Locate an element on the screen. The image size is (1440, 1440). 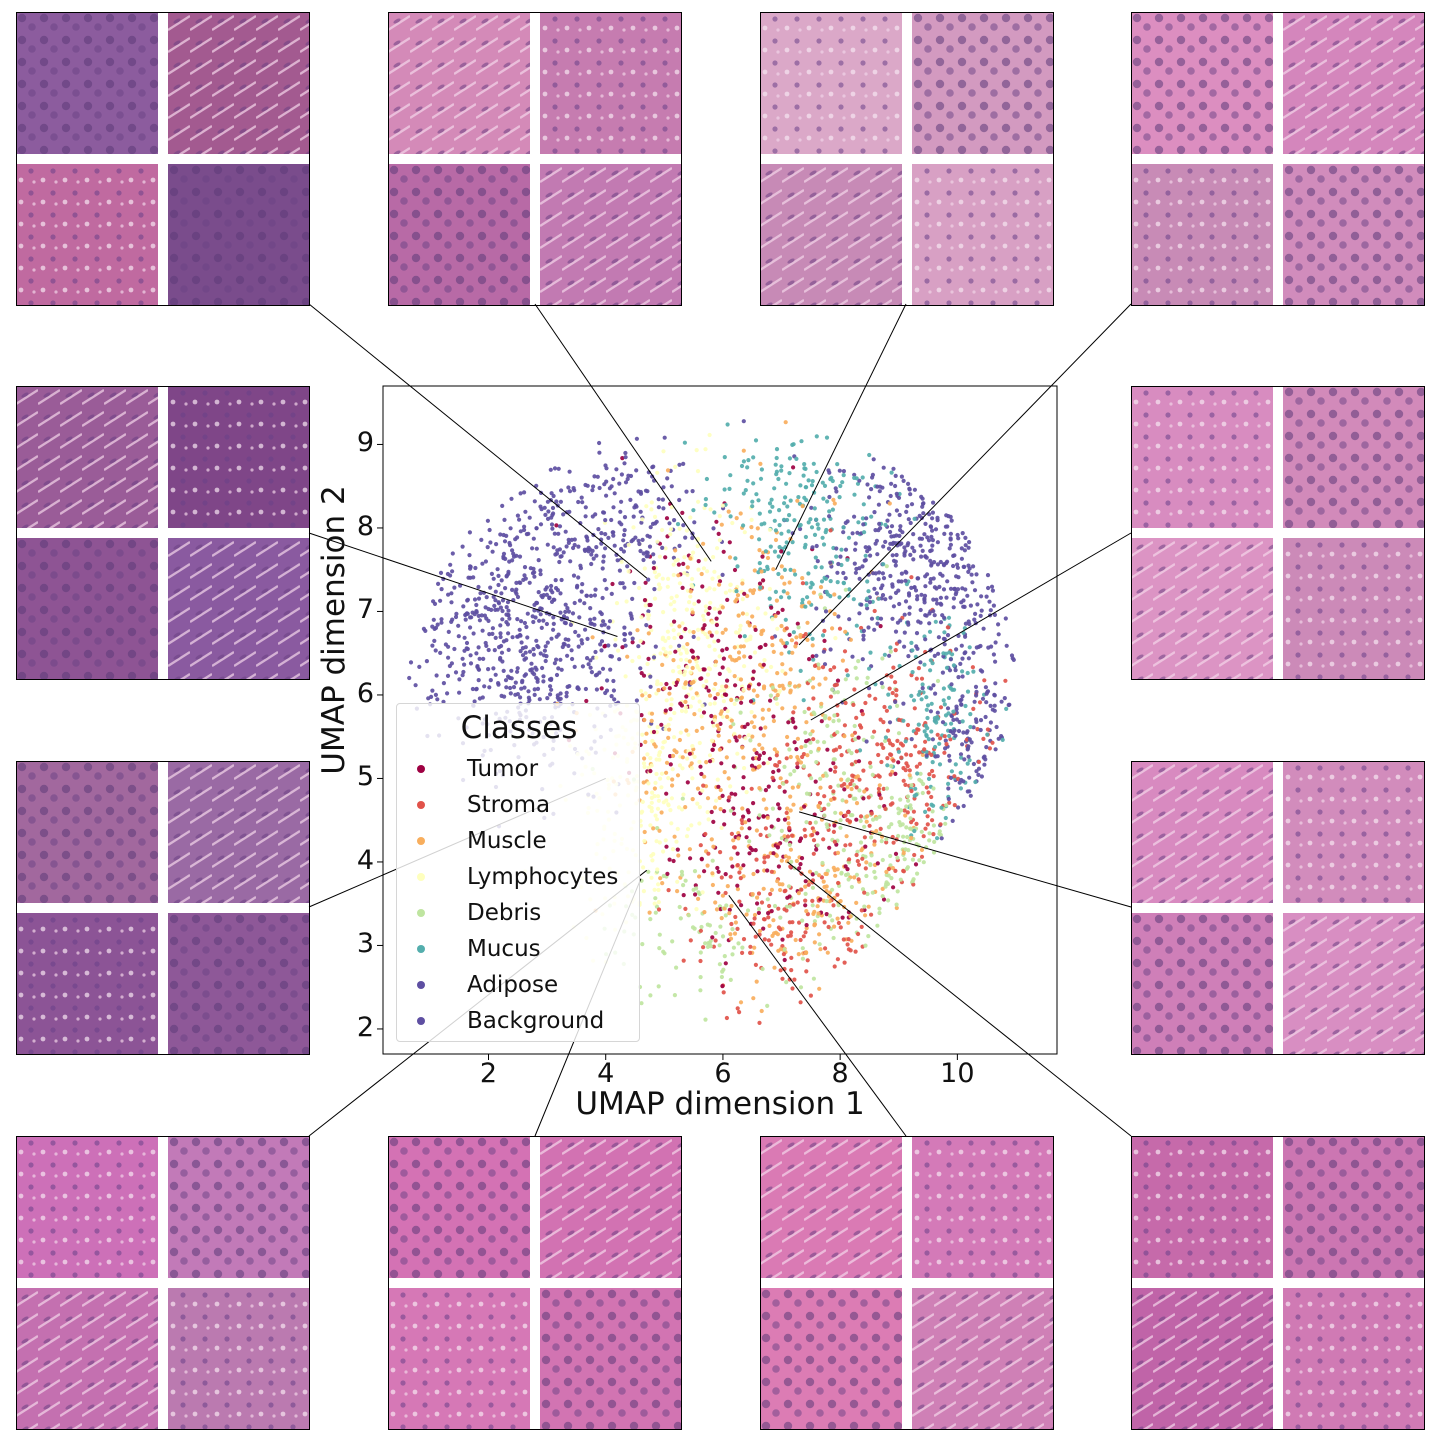
inset-panel is located at coordinates (163, 533).